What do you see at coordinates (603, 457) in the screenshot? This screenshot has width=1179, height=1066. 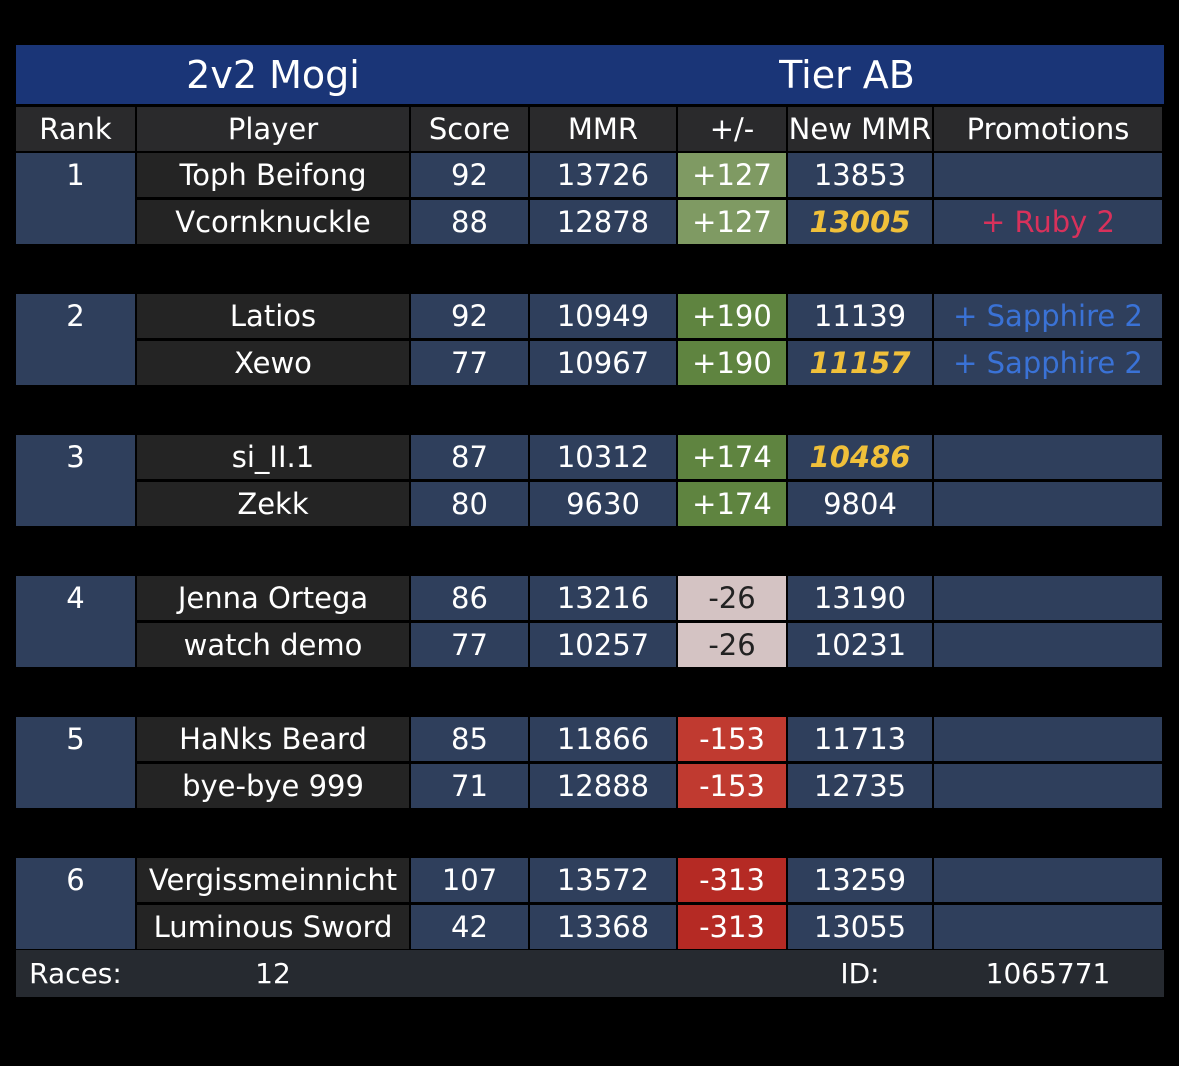 I see `player-mmr: 10312` at bounding box center [603, 457].